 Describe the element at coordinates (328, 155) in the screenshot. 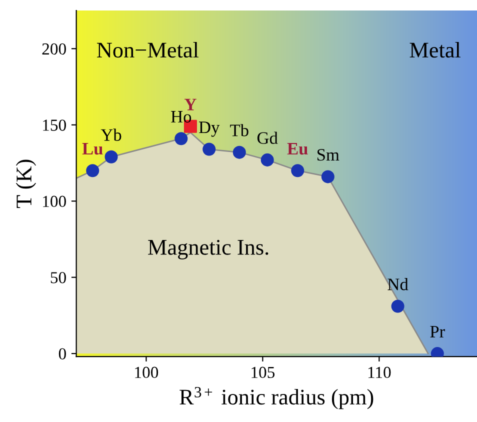

I see `data-label: Sm` at that location.